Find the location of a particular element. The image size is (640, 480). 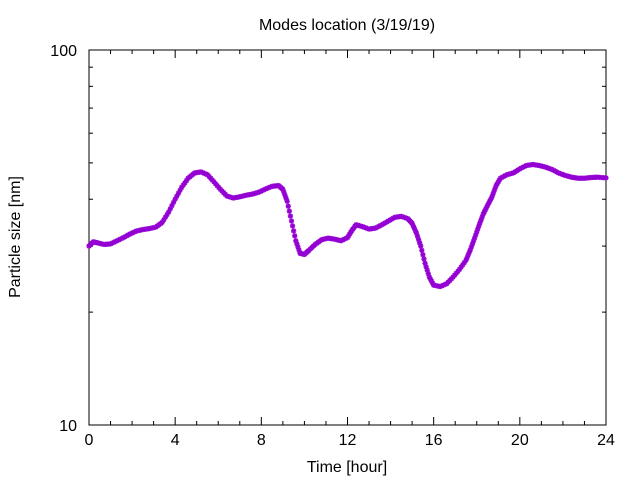

y-tick-label: 10 is located at coordinates (68, 426).